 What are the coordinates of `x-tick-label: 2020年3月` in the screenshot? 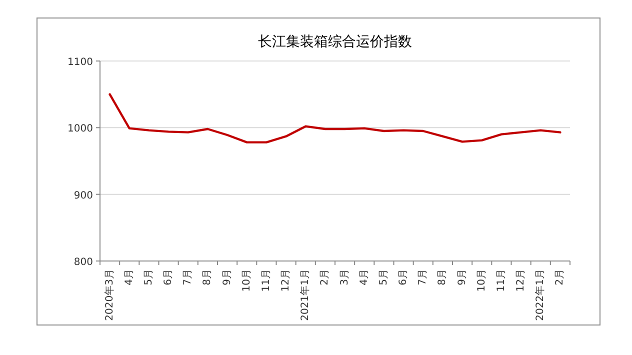 It's located at (109, 295).